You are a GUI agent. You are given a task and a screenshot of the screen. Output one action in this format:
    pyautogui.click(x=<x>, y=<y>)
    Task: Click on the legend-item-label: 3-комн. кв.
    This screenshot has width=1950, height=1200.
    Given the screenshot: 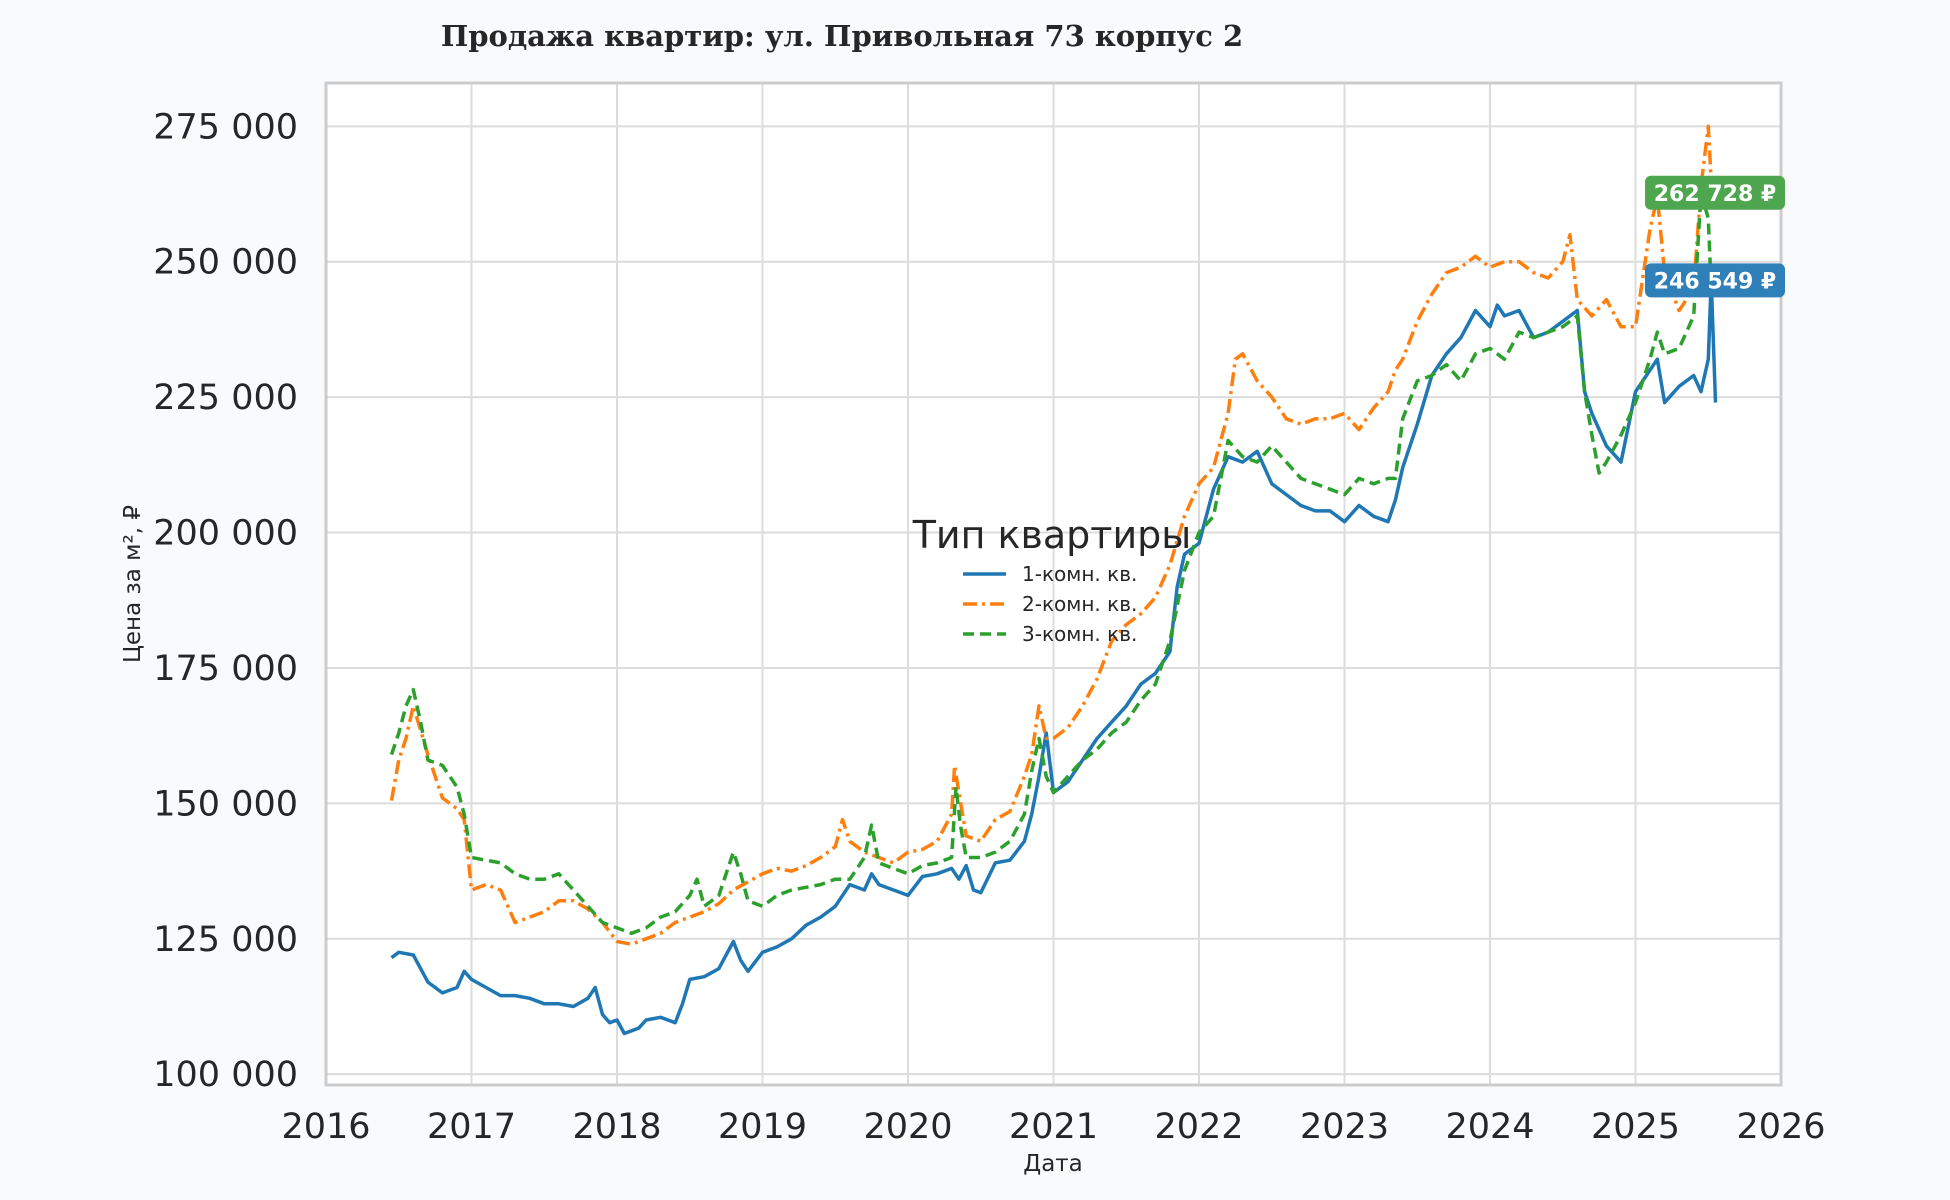 What is the action you would take?
    pyautogui.click(x=1079, y=634)
    